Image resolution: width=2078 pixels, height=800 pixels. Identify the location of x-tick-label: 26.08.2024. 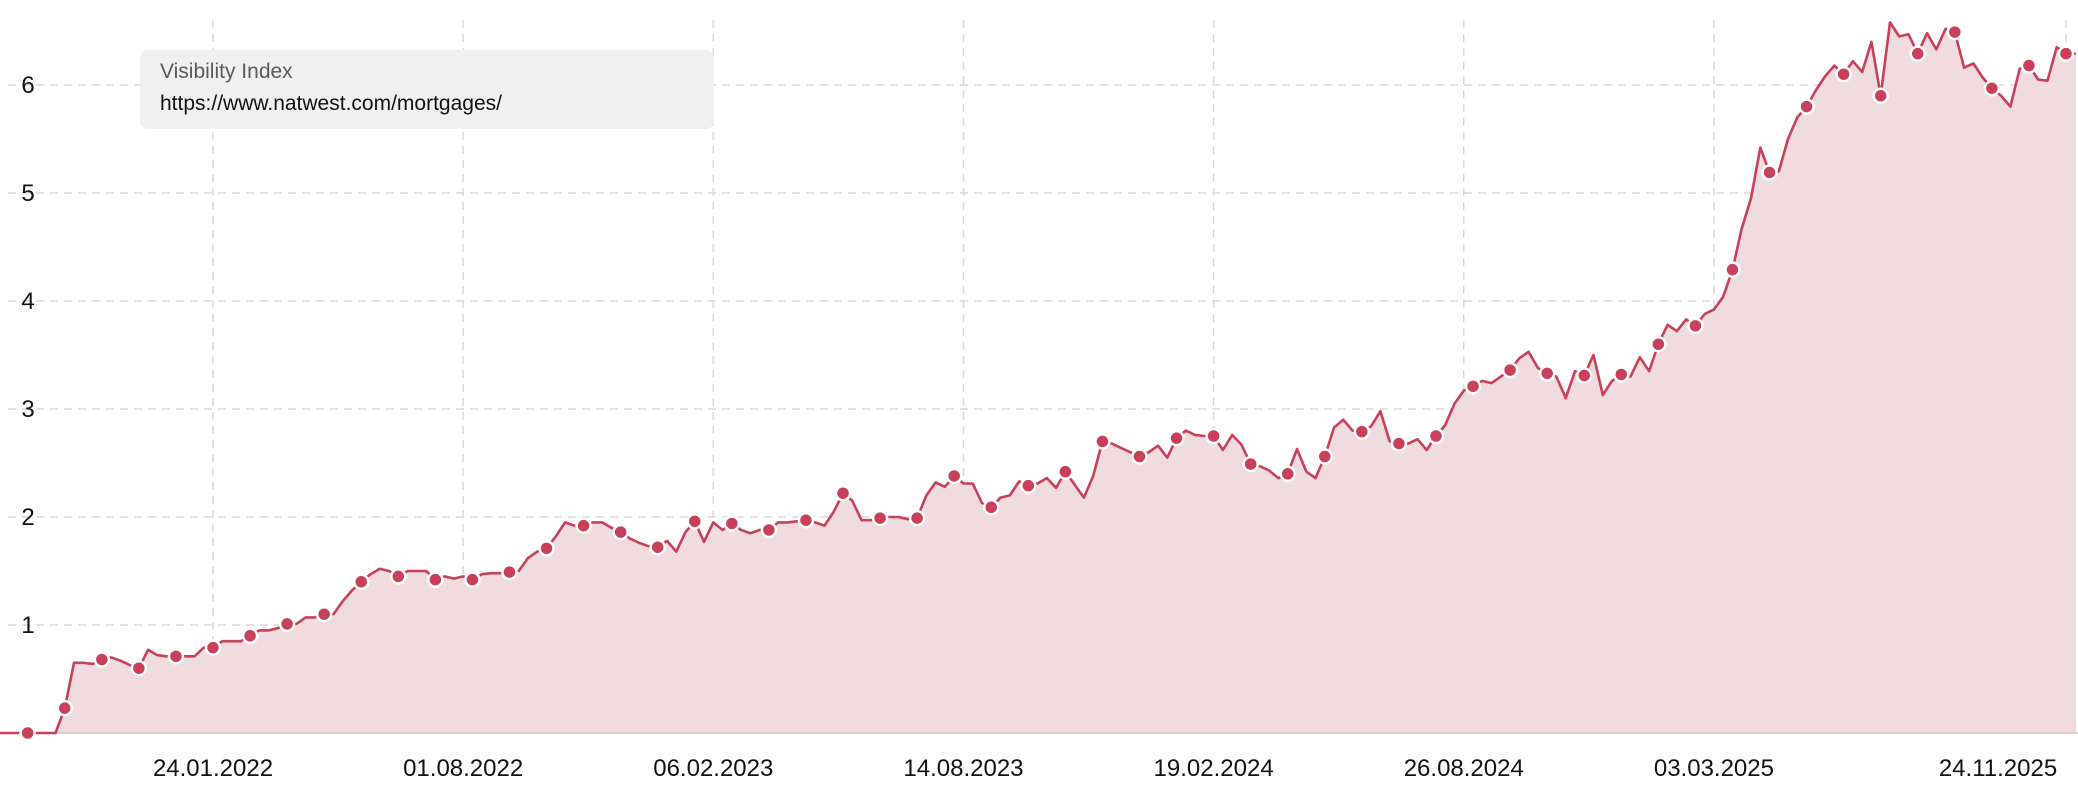
(1464, 768).